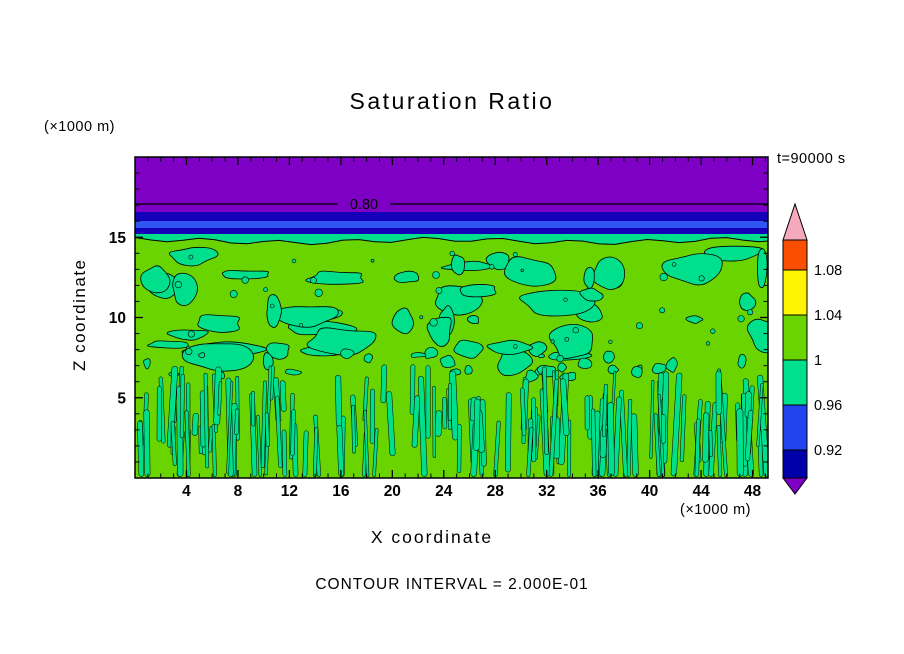  I want to click on contour-interval-note: CONTOUR INTERVAL = 2.000E-01, so click(452, 584).